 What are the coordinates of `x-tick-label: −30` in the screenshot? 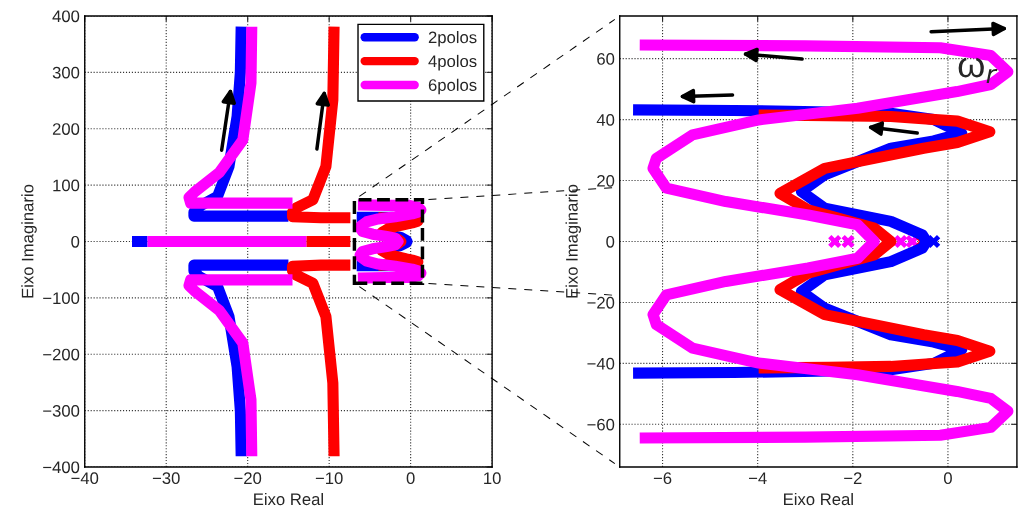 It's located at (166, 478).